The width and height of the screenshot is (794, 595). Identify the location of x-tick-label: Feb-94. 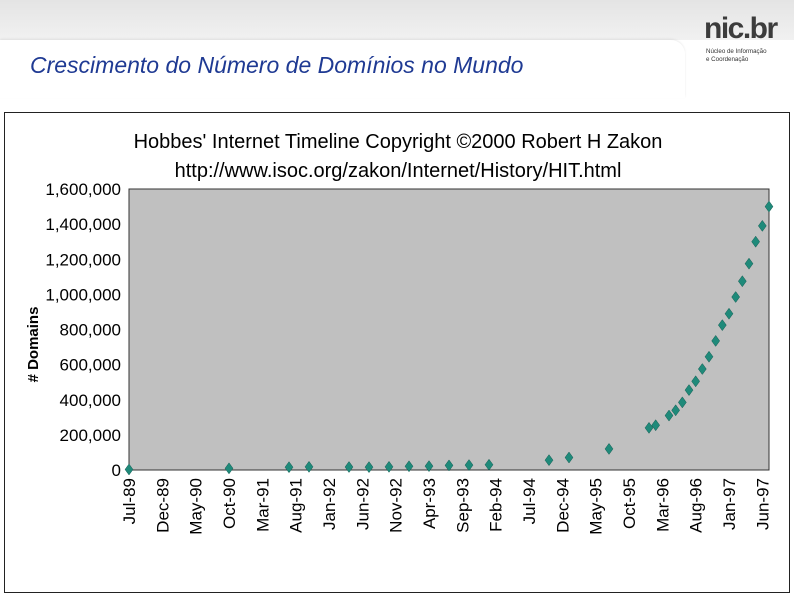
(496, 505).